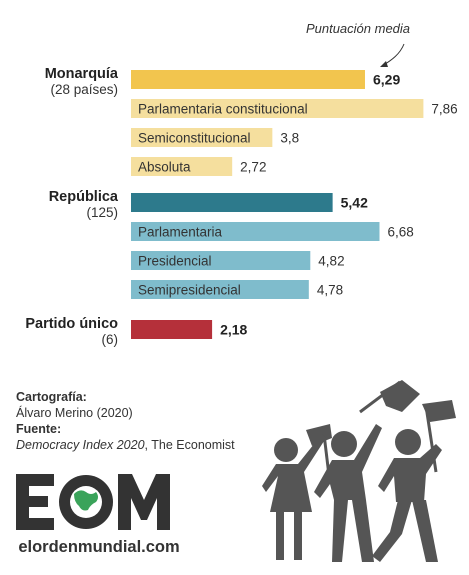  What do you see at coordinates (253, 167) in the screenshot?
I see `subtype-value-label: 2,72` at bounding box center [253, 167].